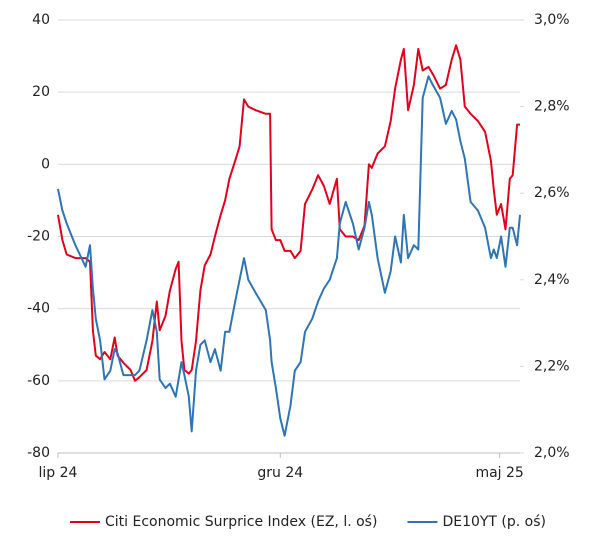 The height and width of the screenshot is (541, 596). Describe the element at coordinates (552, 280) in the screenshot. I see `y2-tick-label: 2,4%` at that location.